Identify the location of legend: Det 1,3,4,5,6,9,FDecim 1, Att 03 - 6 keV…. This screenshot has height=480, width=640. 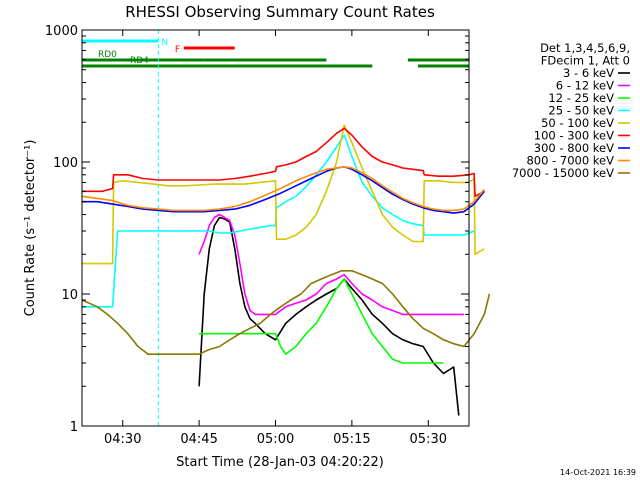
(571, 110).